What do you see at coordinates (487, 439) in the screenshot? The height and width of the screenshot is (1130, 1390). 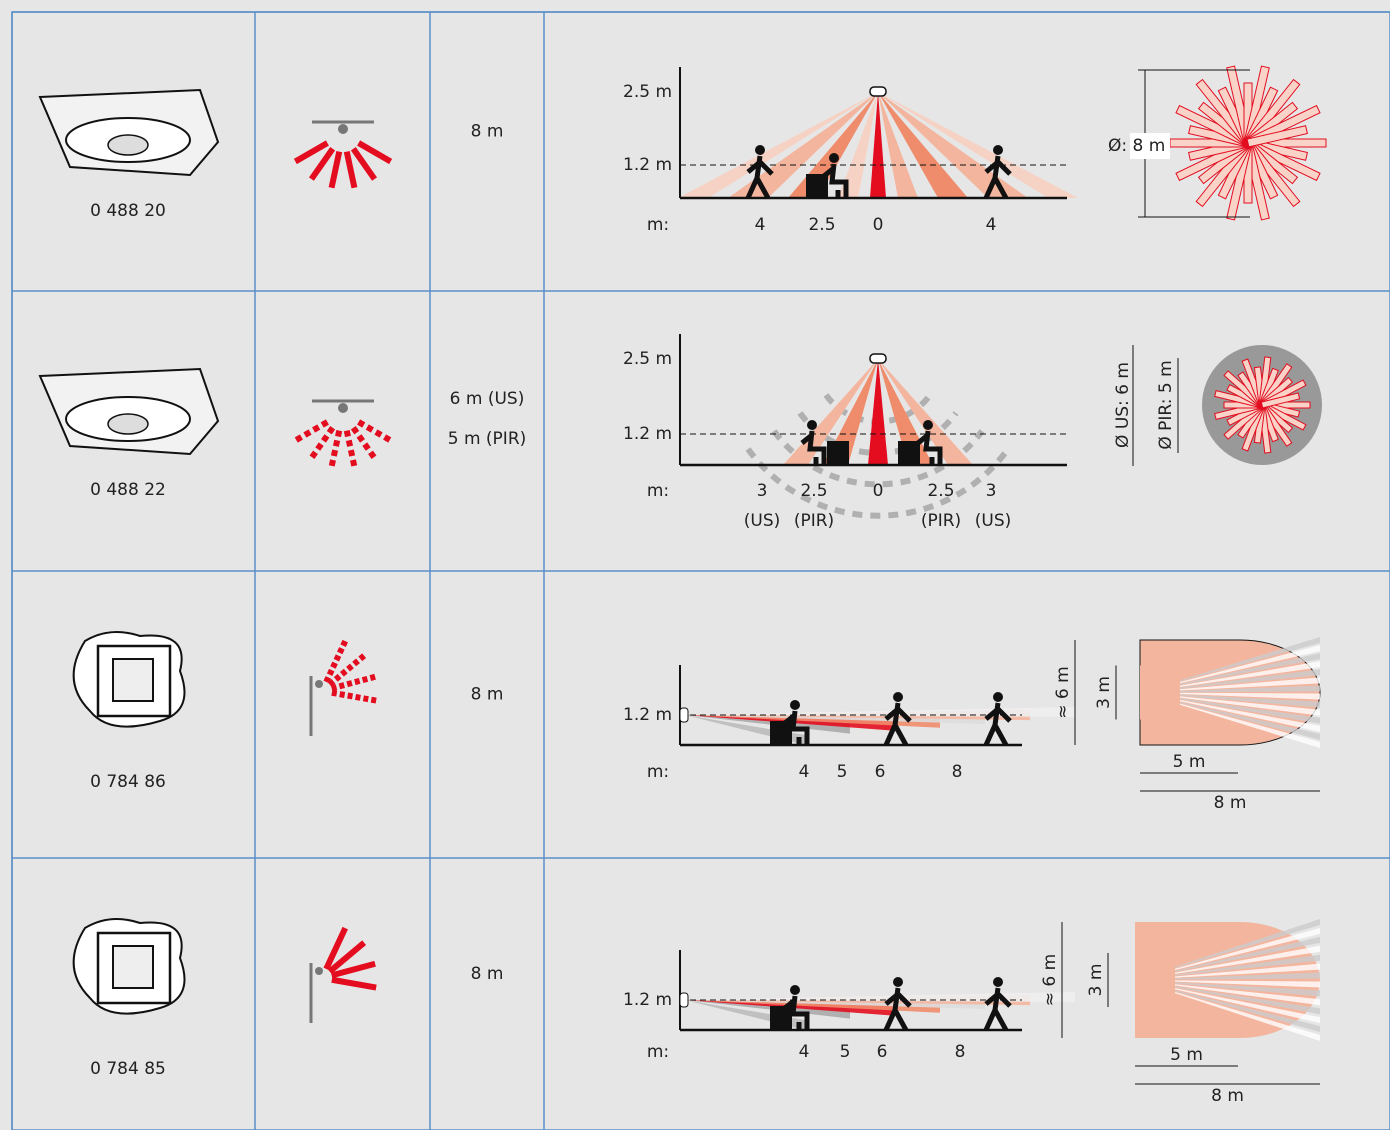 I see `label: 5 m (PIR)` at bounding box center [487, 439].